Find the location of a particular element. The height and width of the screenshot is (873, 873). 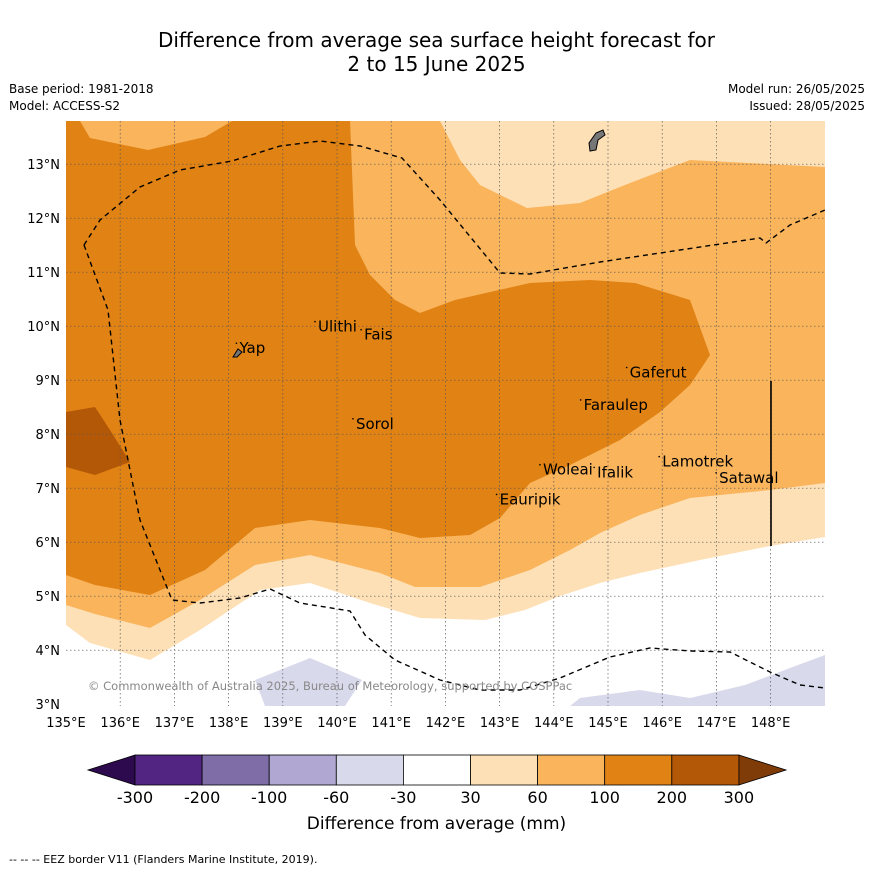

place-label: Yap is located at coordinates (251, 348).